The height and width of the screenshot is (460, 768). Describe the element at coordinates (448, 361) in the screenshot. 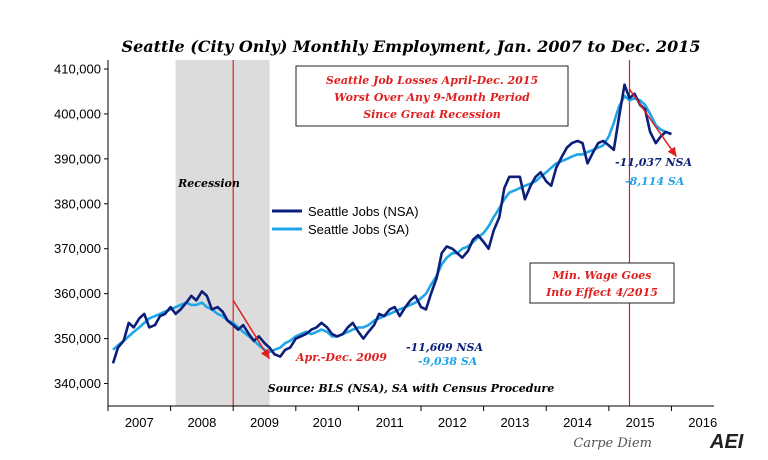

I see `sa-2009-label: -9,038 SA` at that location.